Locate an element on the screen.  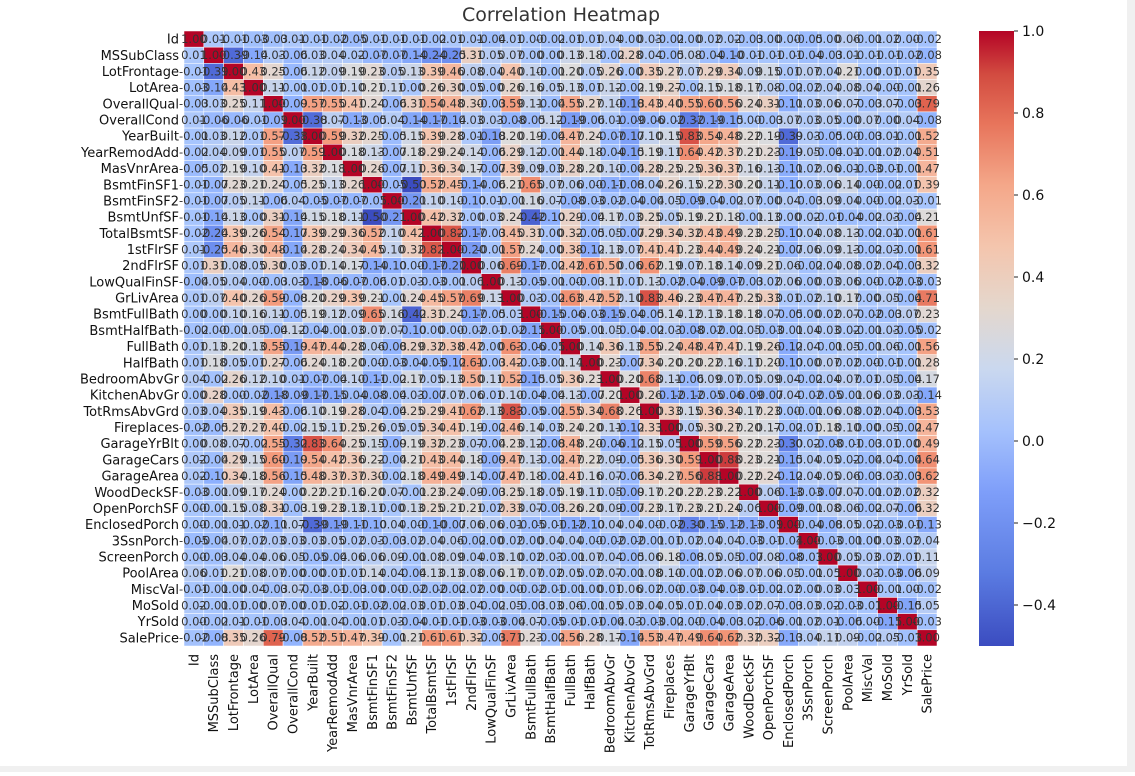
x-tick-label: HalfBath is located at coordinates (591, 682).